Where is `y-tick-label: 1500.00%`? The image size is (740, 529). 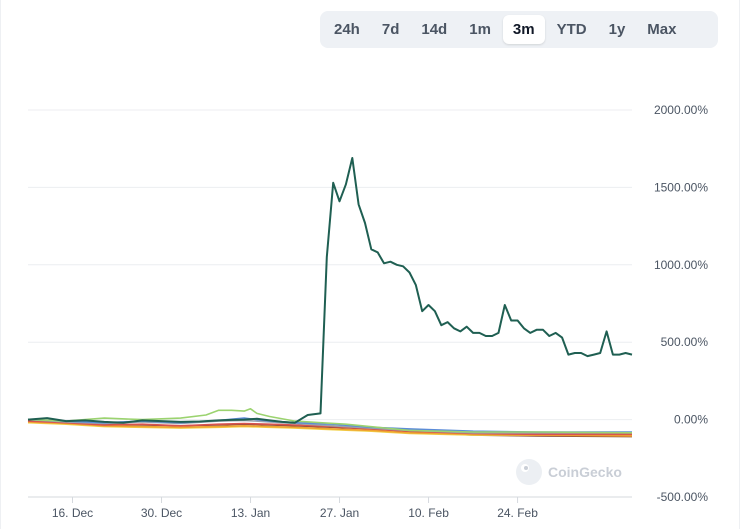 y-tick-label: 1500.00% is located at coordinates (681, 187).